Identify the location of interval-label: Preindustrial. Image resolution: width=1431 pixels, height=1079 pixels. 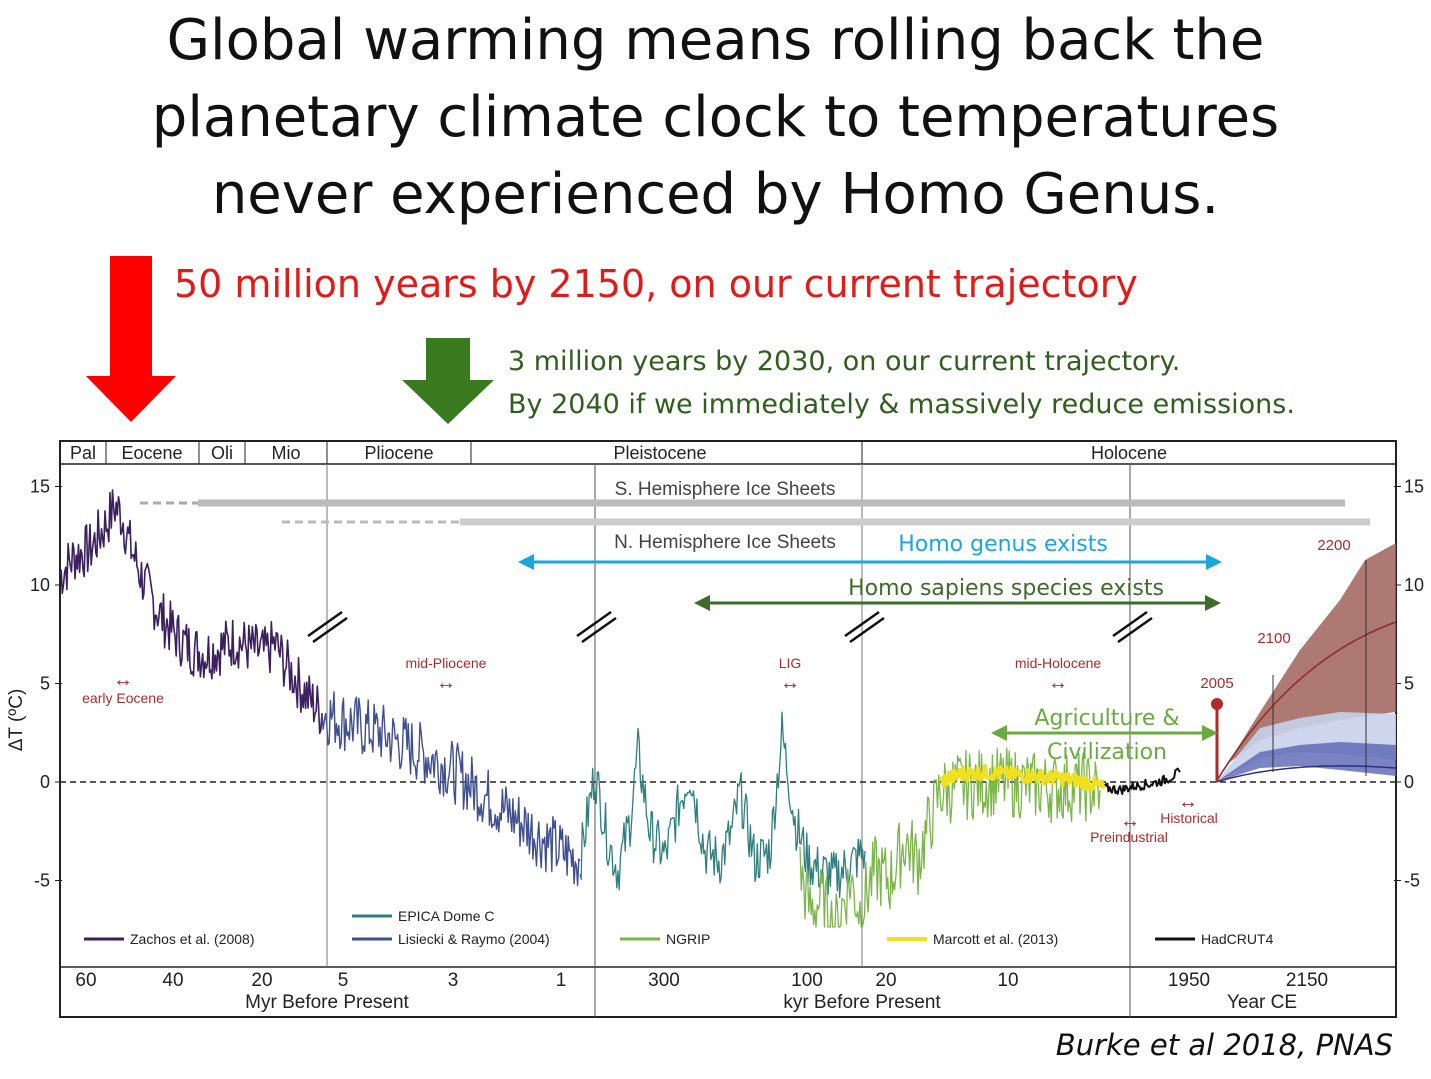
(1129, 837).